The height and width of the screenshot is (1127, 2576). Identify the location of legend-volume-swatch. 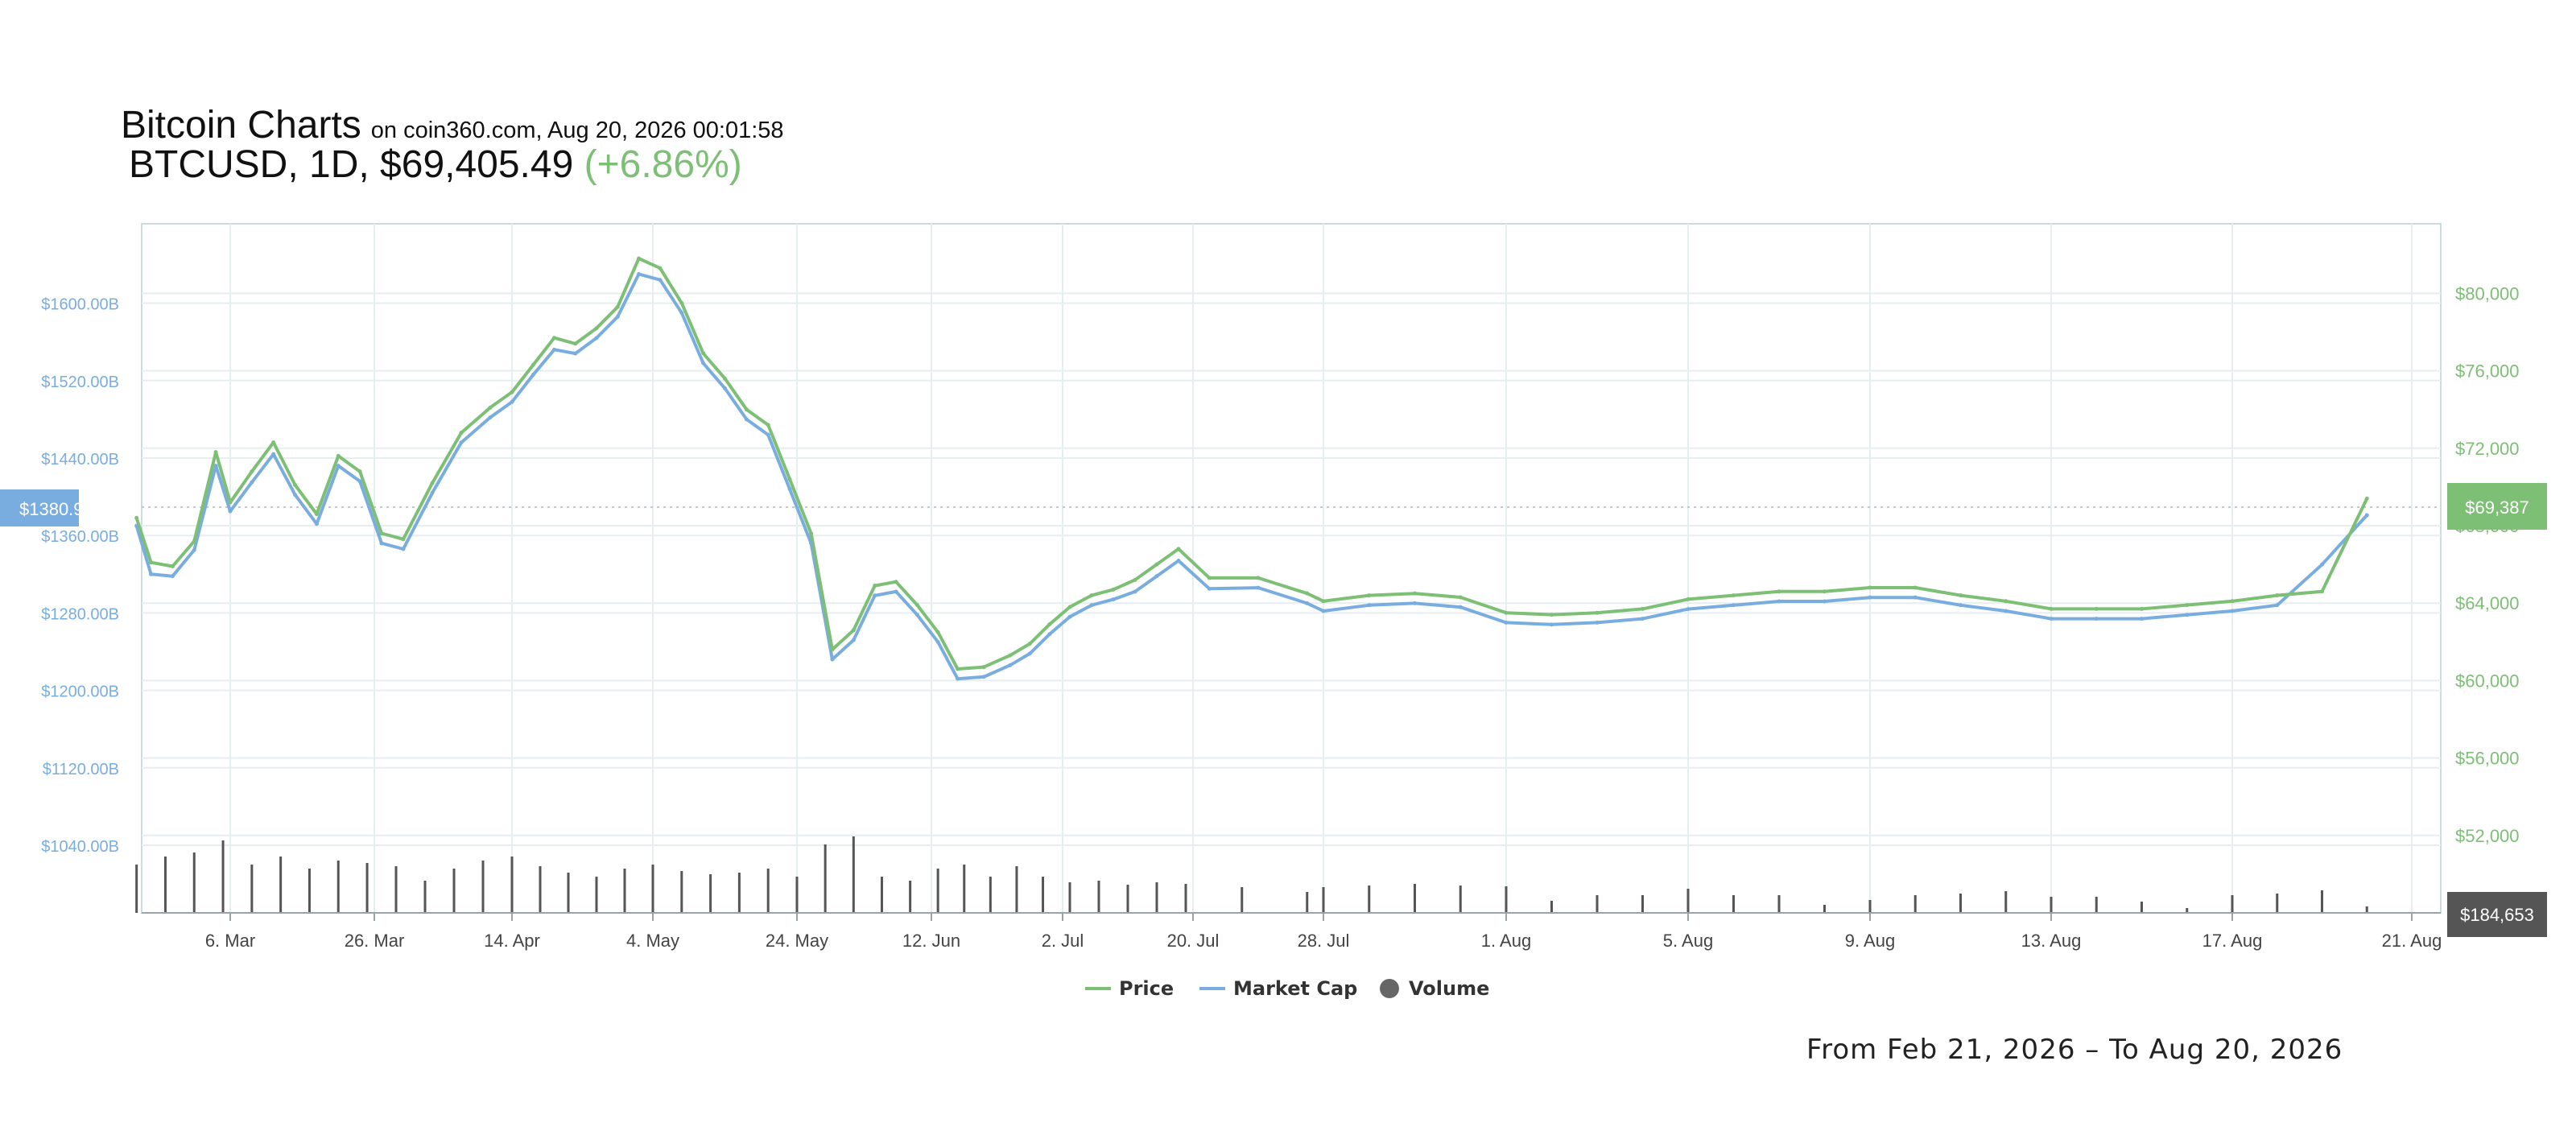
(1389, 988).